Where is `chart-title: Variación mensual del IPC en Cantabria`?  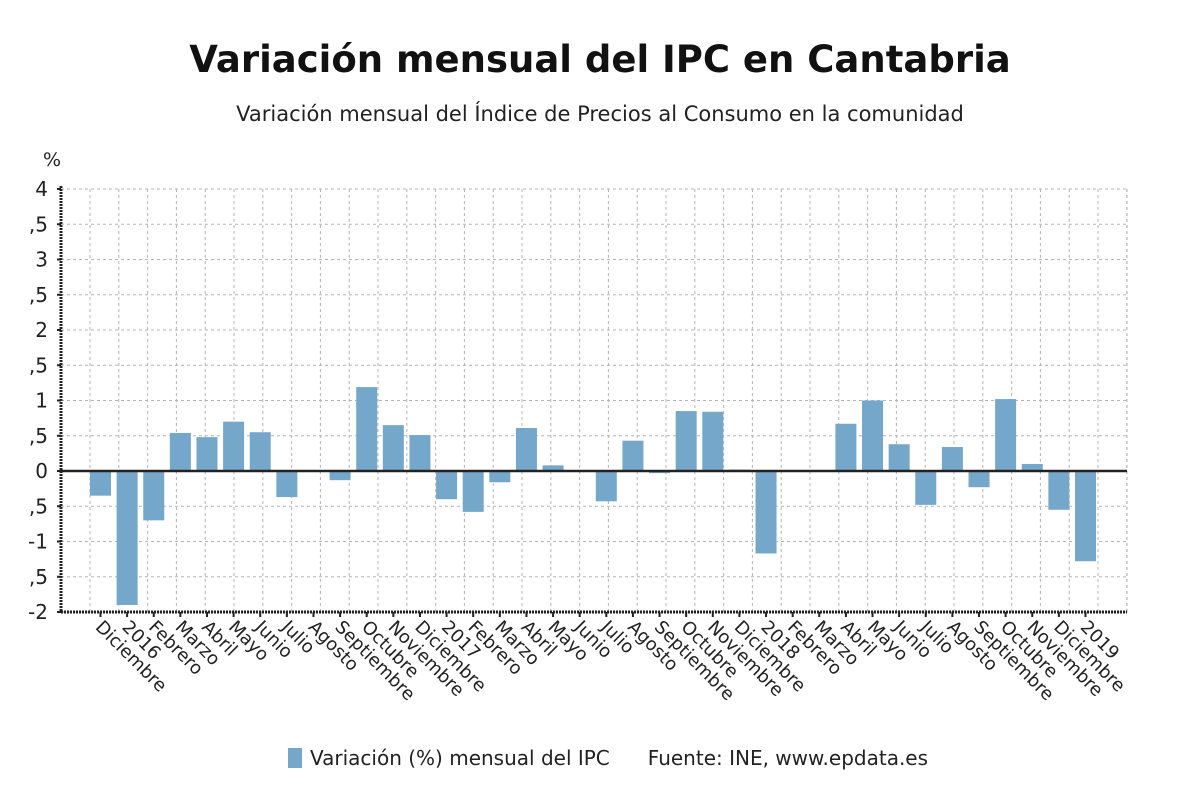 chart-title: Variación mensual del IPC en Cantabria is located at coordinates (600, 59).